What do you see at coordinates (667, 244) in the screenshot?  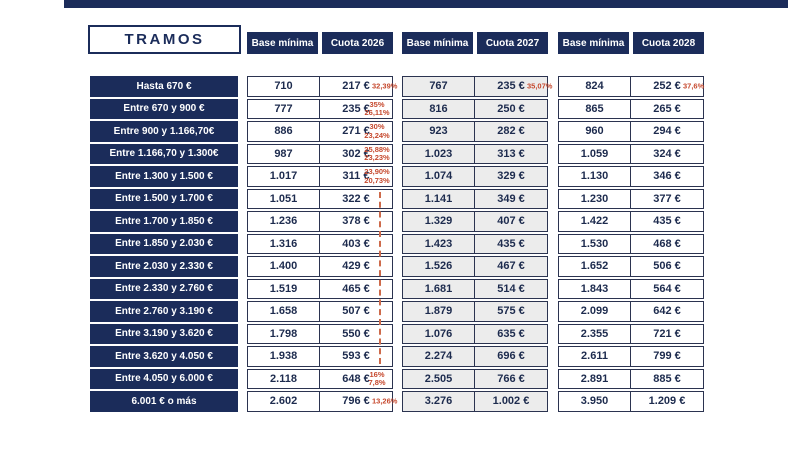 I see `cuota-cell: 468 €` at bounding box center [667, 244].